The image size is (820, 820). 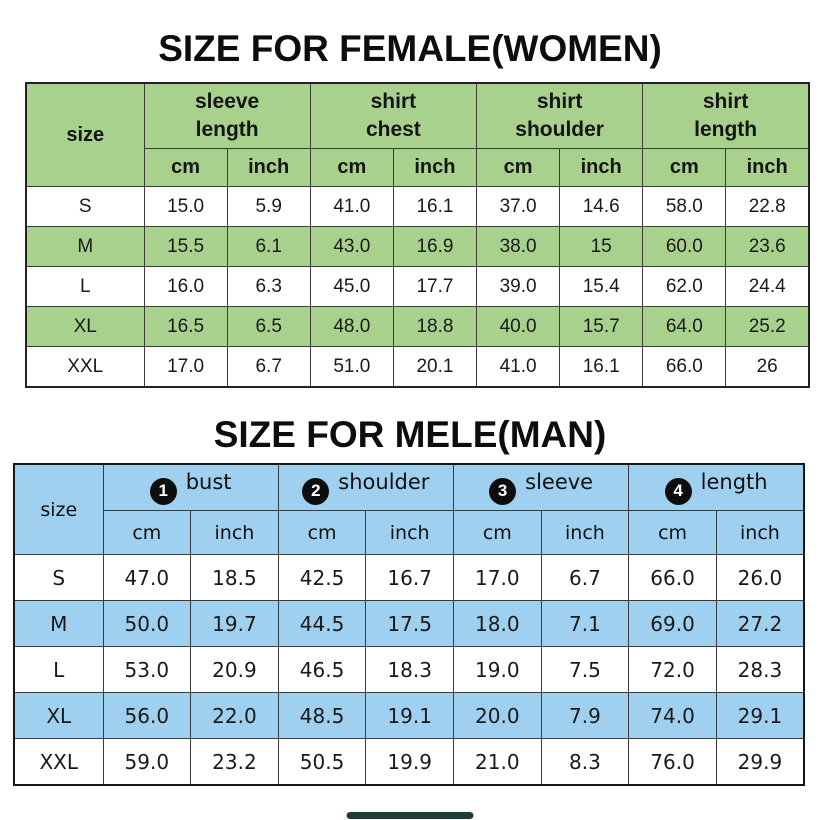 What do you see at coordinates (559, 115) in the screenshot?
I see `group-header-shirt-shoulder: shirt shoulder` at bounding box center [559, 115].